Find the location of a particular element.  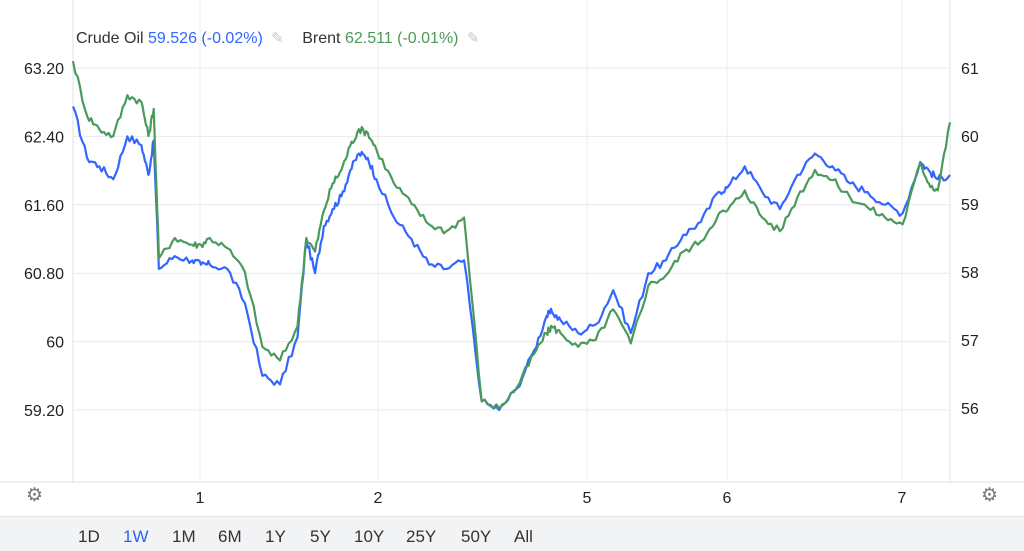

left-tick-label: 60 is located at coordinates (55, 343).